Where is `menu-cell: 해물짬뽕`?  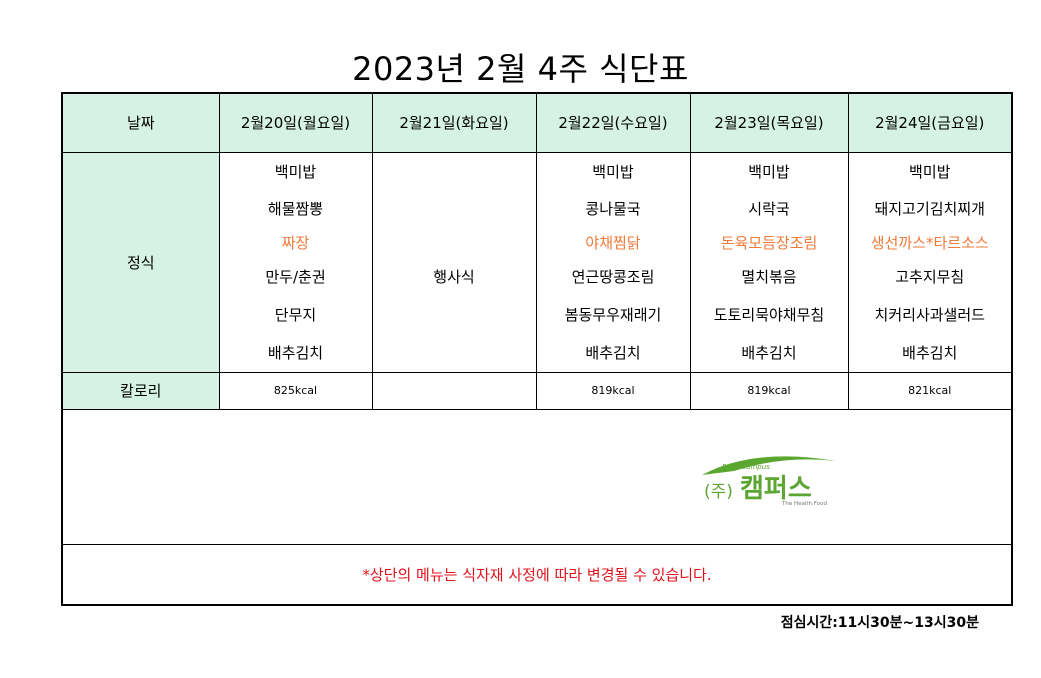
menu-cell: 해물짬뽕 is located at coordinates (295, 208).